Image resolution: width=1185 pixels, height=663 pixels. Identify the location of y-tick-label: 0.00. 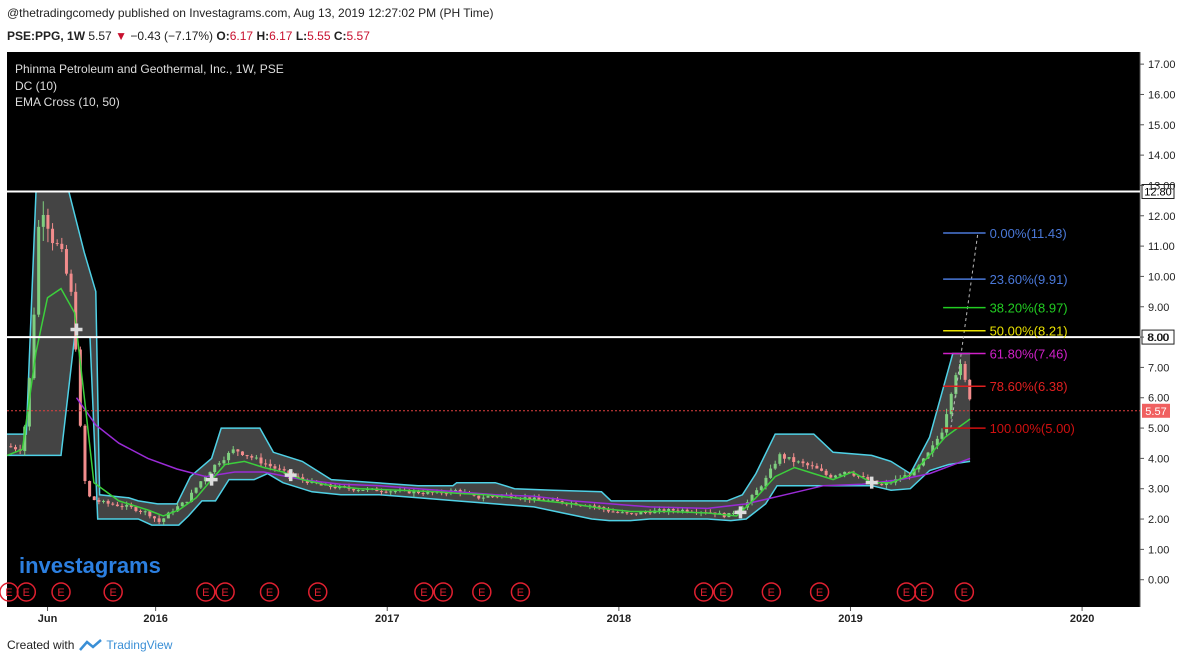
(1158, 581).